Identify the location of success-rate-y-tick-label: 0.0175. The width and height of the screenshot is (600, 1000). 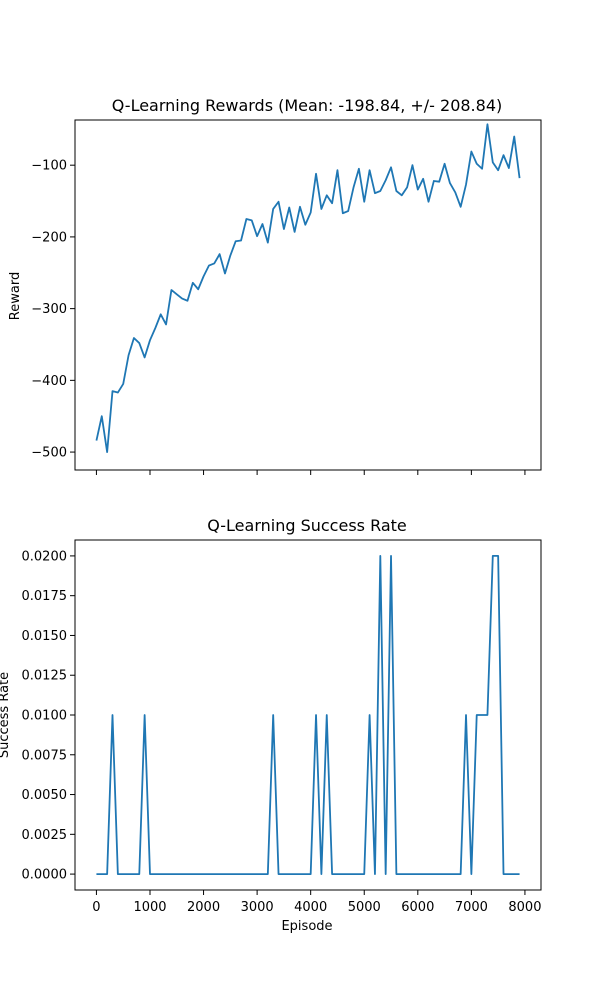
(45, 596).